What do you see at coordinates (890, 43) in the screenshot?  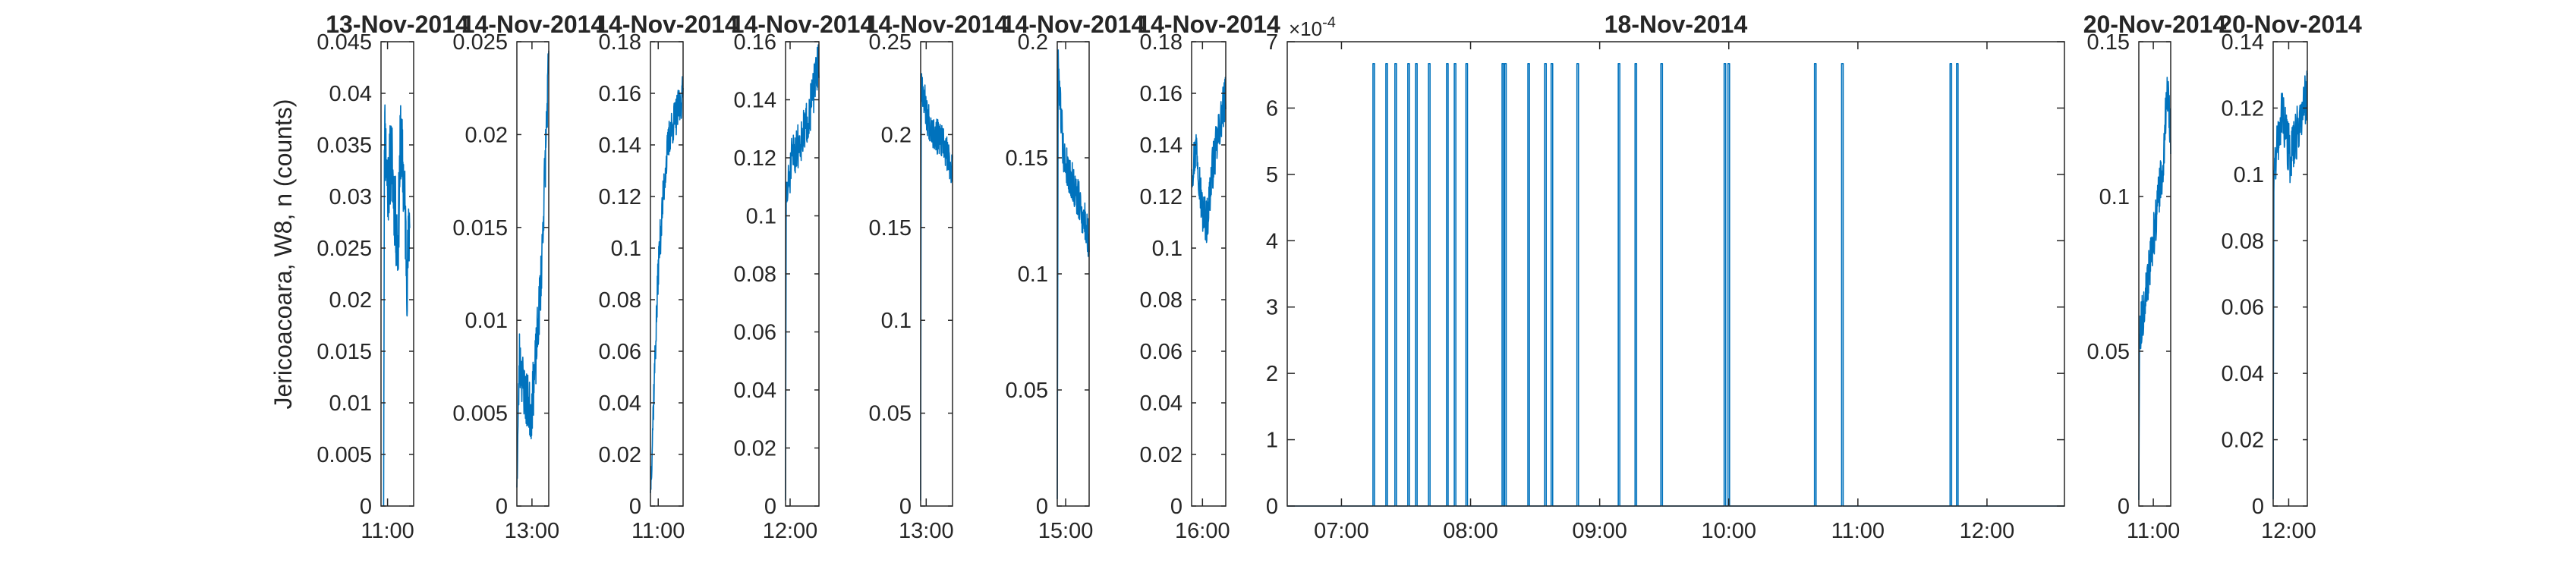 I see `y-tick-label: 0.25` at bounding box center [890, 43].